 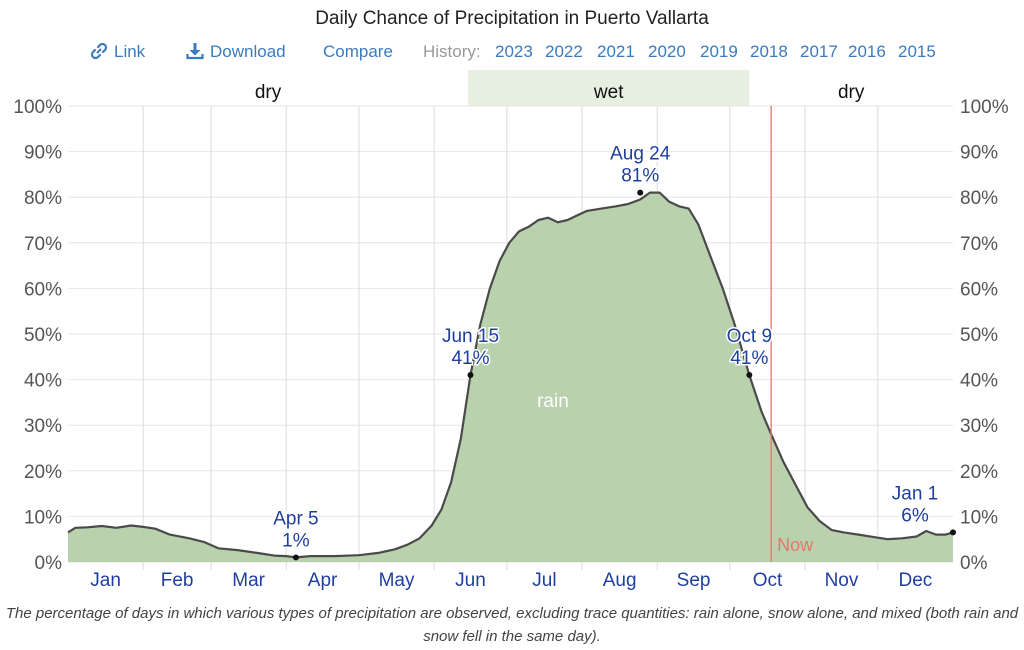 I want to click on x-tick-label: May, so click(x=397, y=580).